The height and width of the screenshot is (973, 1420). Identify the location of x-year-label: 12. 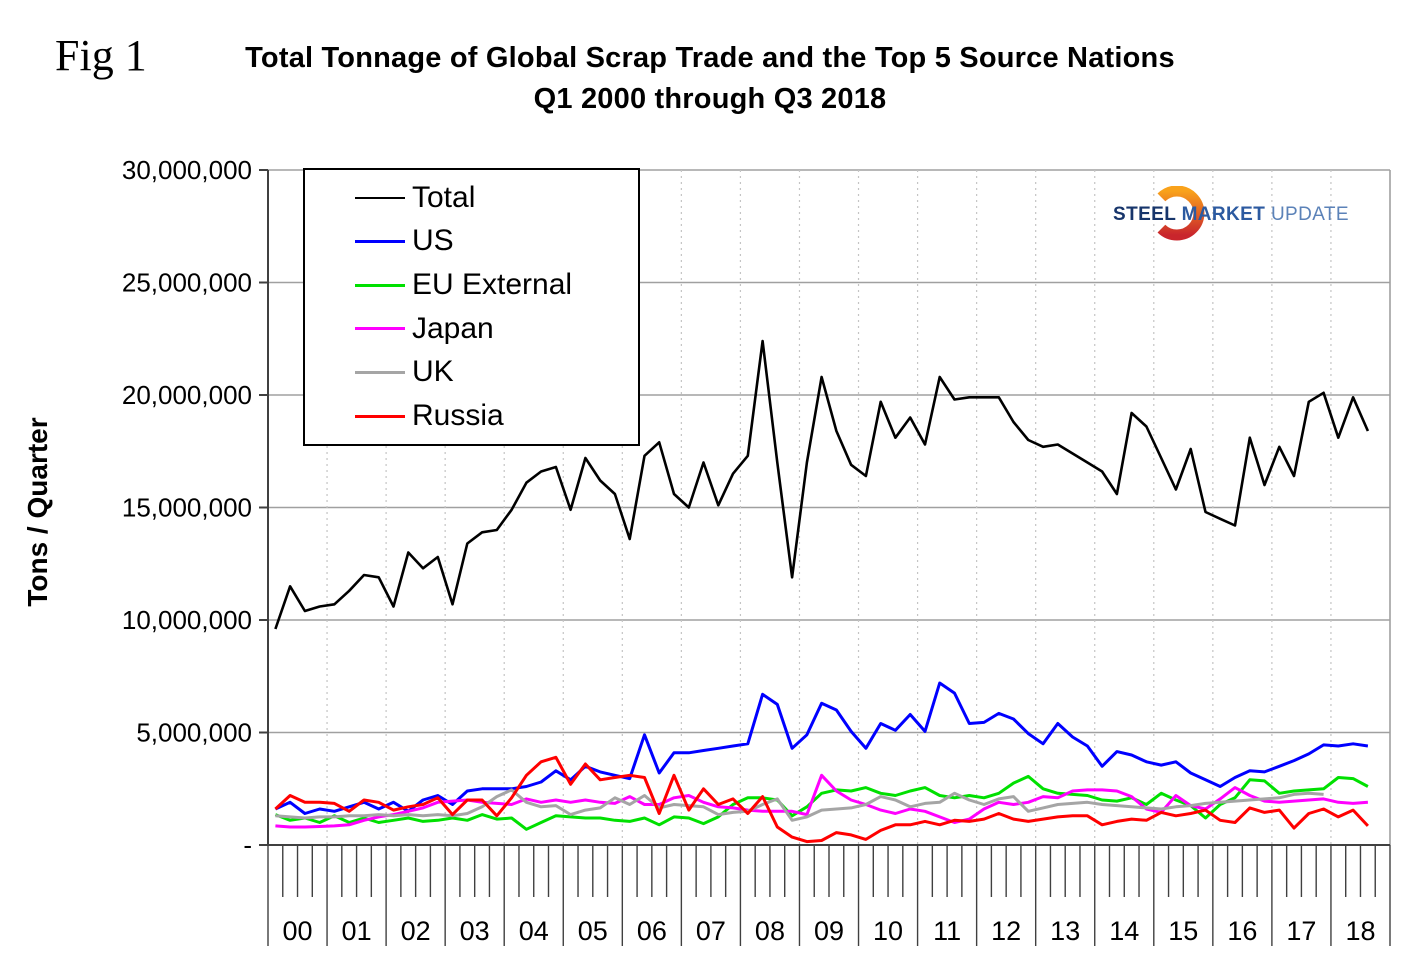
(1006, 931).